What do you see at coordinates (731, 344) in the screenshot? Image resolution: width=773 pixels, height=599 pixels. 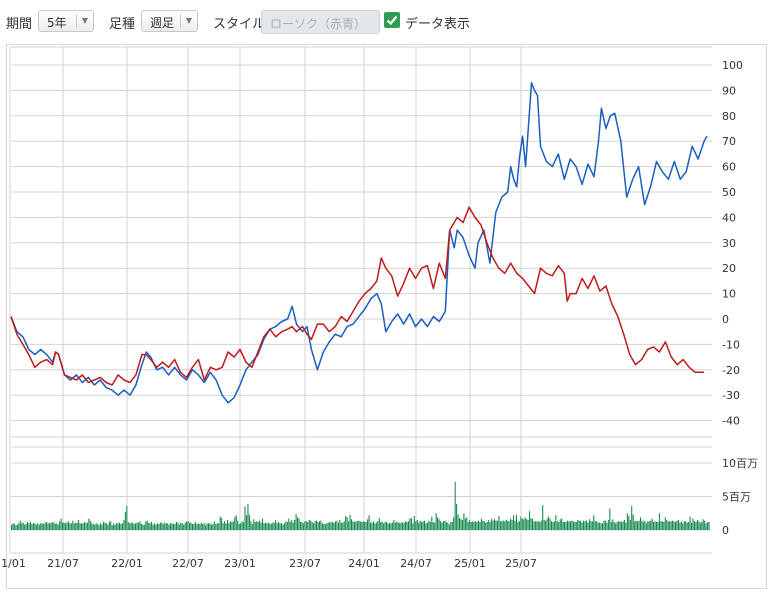 I see `price-tick-label: -10` at bounding box center [731, 344].